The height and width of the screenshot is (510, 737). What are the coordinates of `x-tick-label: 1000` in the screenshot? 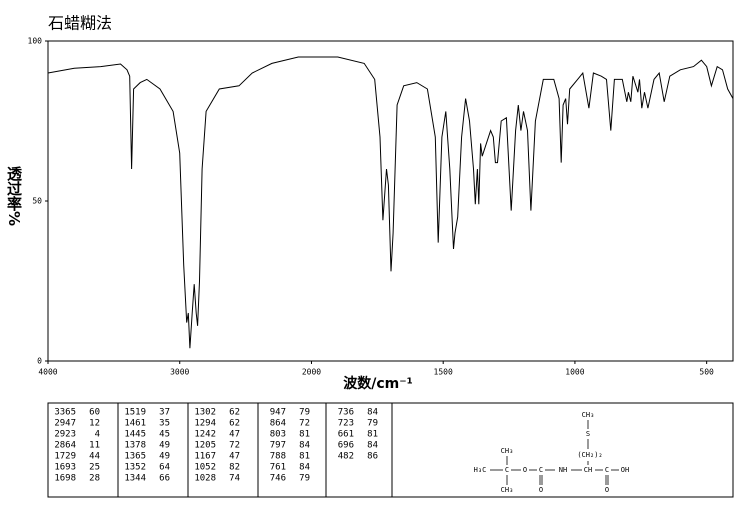 It's located at (574, 372).